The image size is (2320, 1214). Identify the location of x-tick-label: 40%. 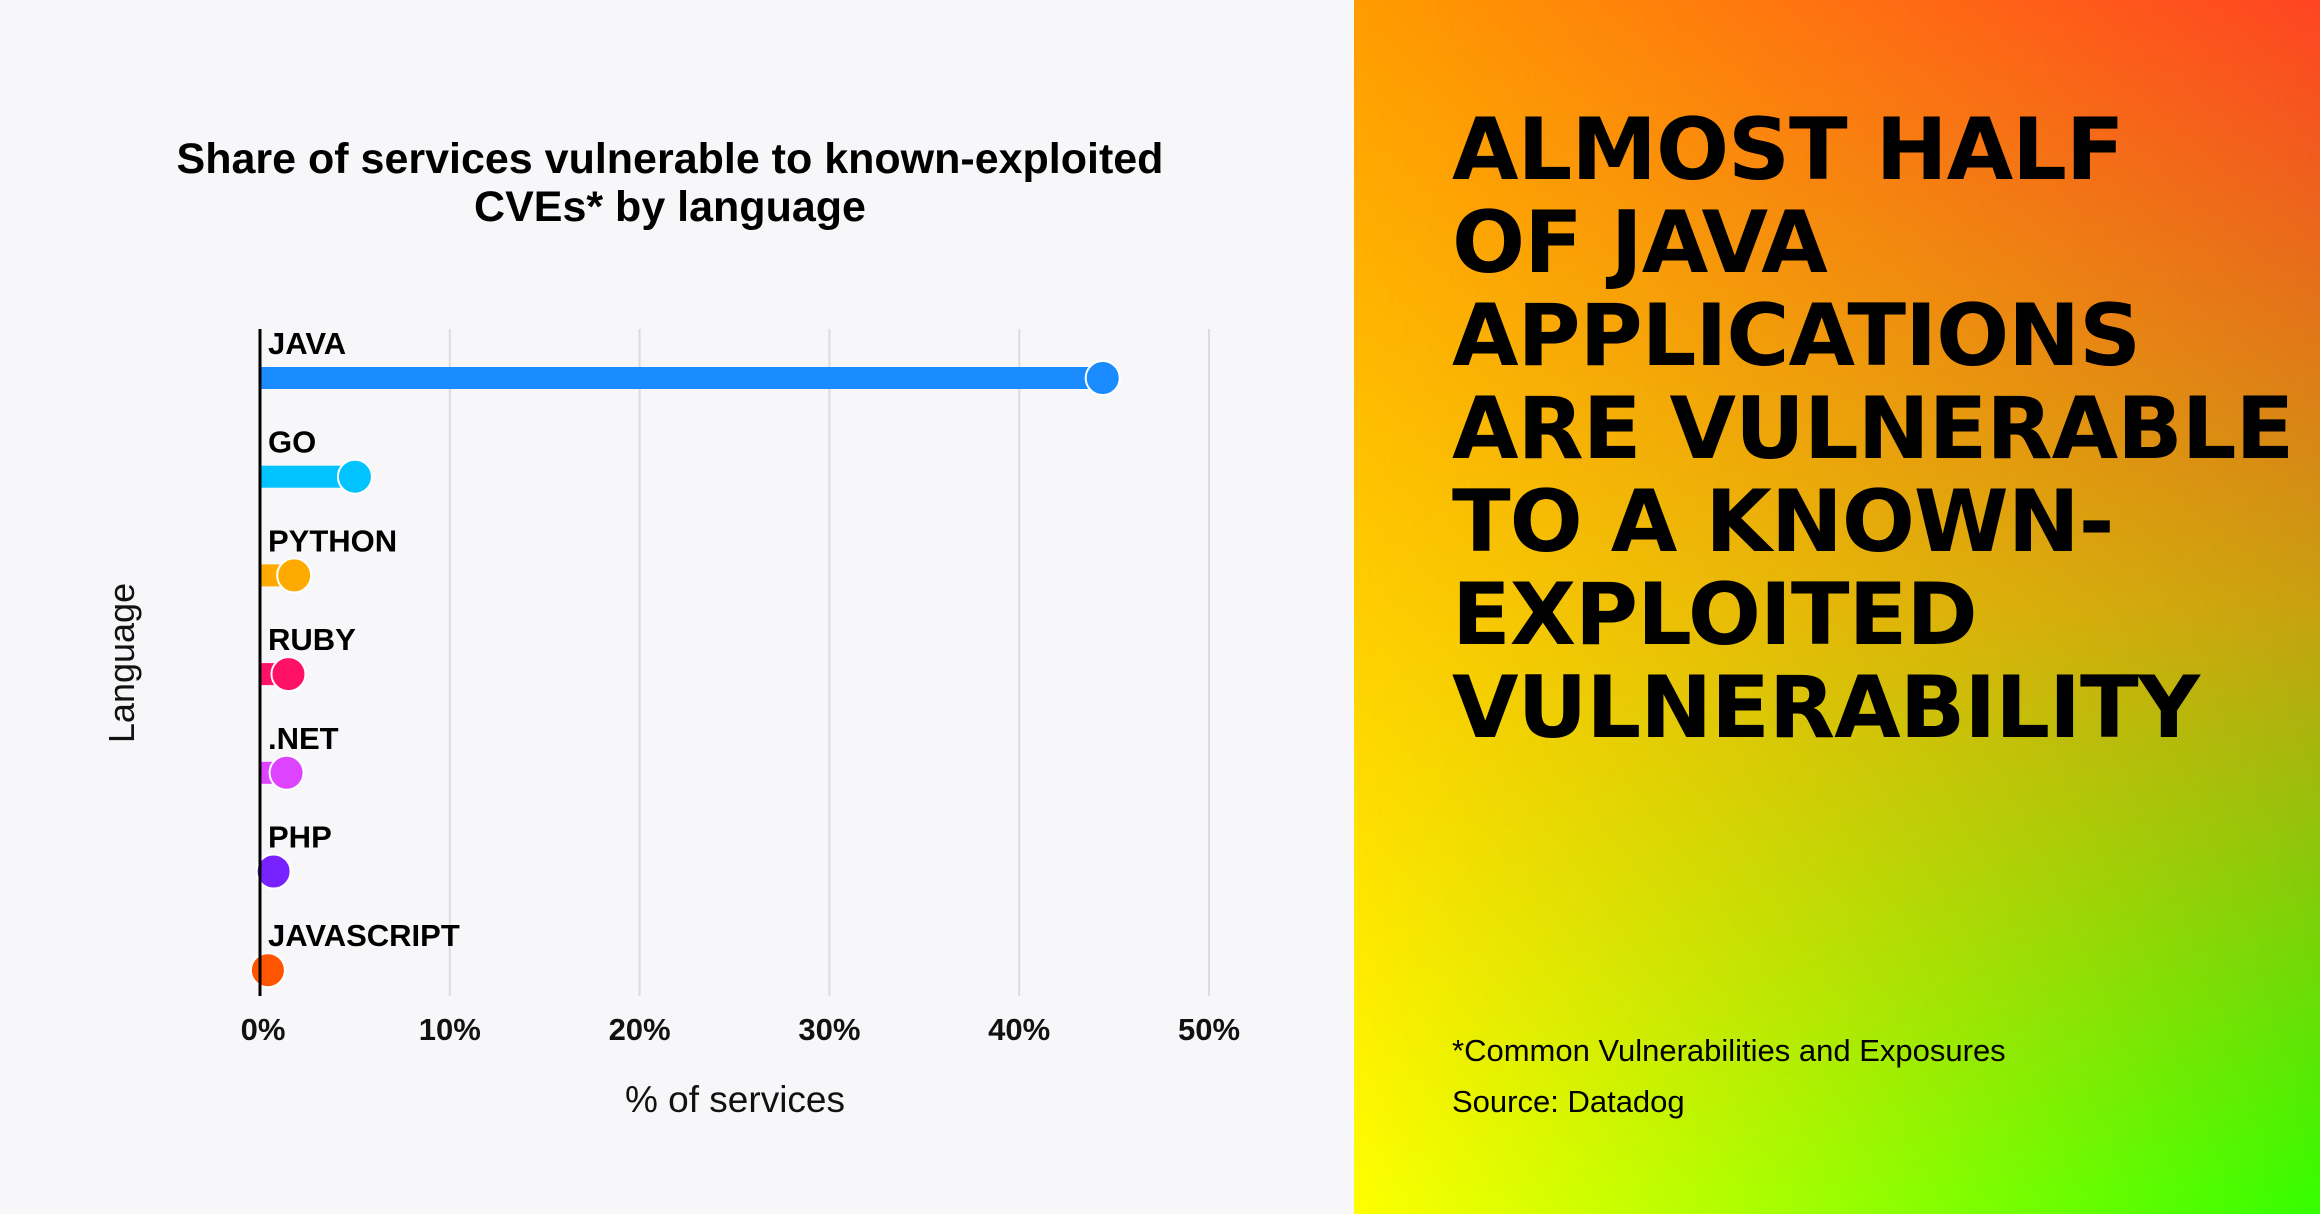
(1019, 1029).